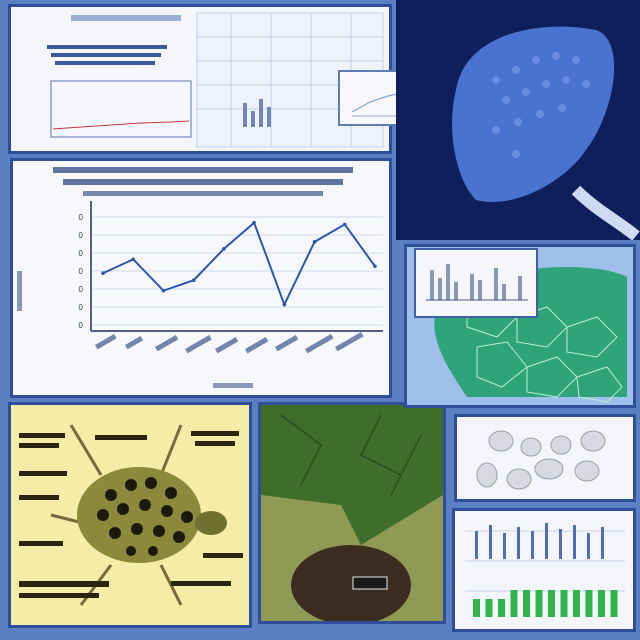  Describe the element at coordinates (351, 583) in the screenshot. I see `stem-base` at that location.